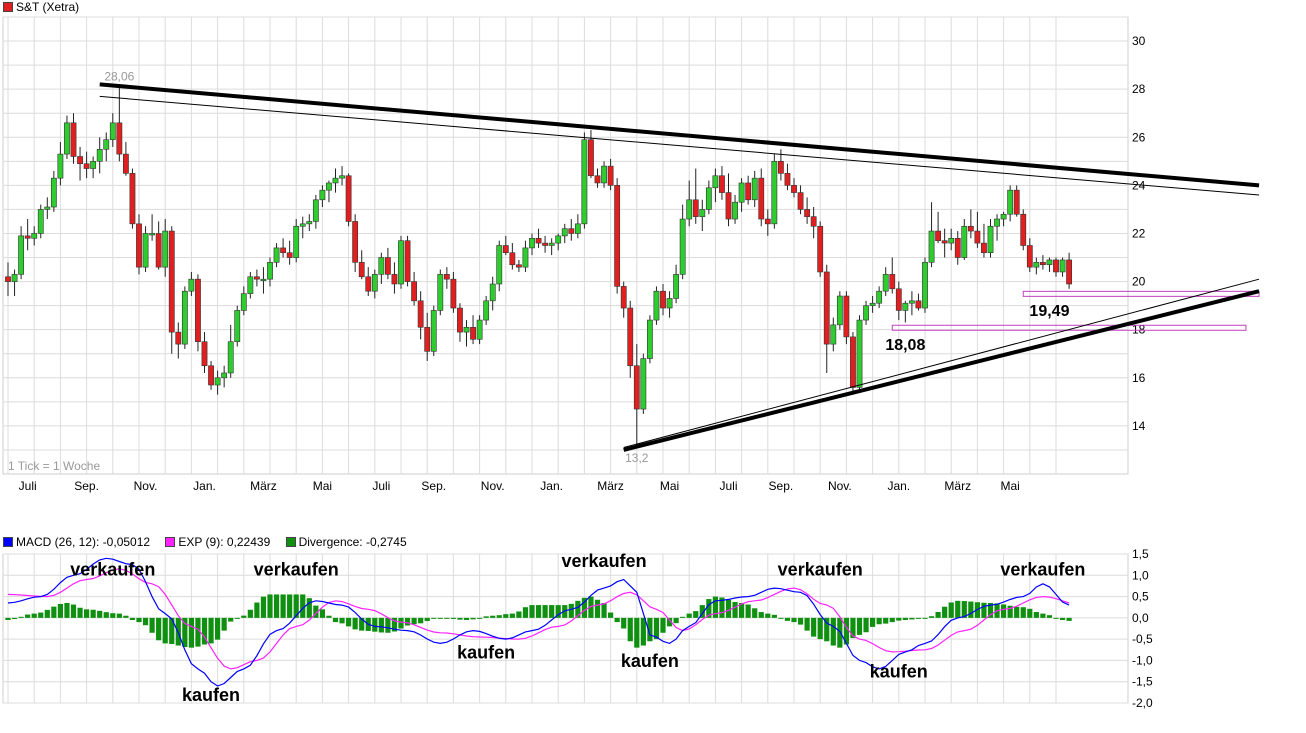 The height and width of the screenshot is (733, 1306). What do you see at coordinates (679, 145) in the screenshot?
I see `trendline` at bounding box center [679, 145].